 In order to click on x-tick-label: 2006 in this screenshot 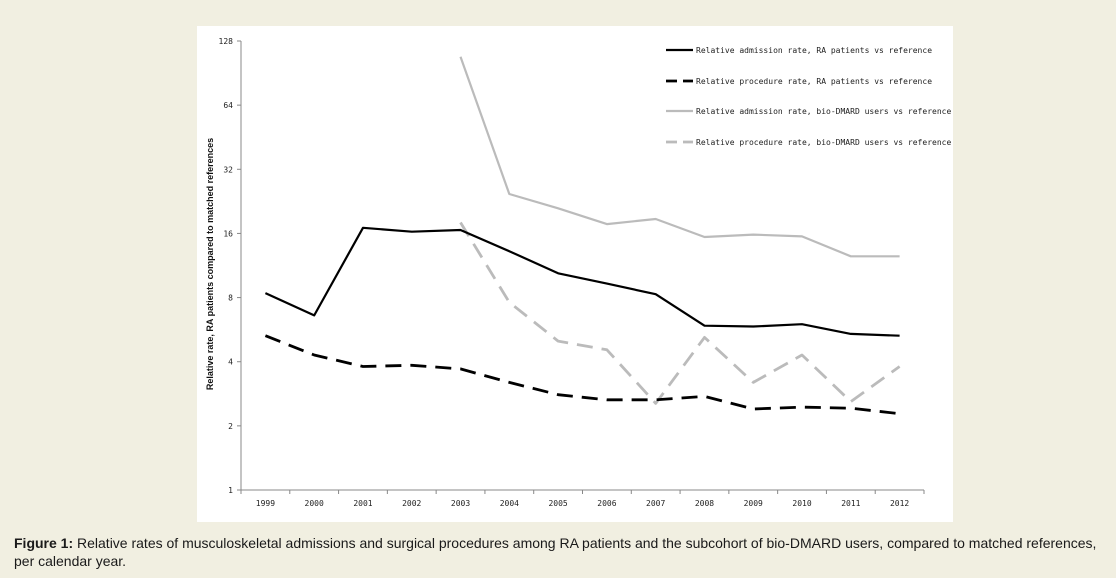, I will do `click(606, 503)`.